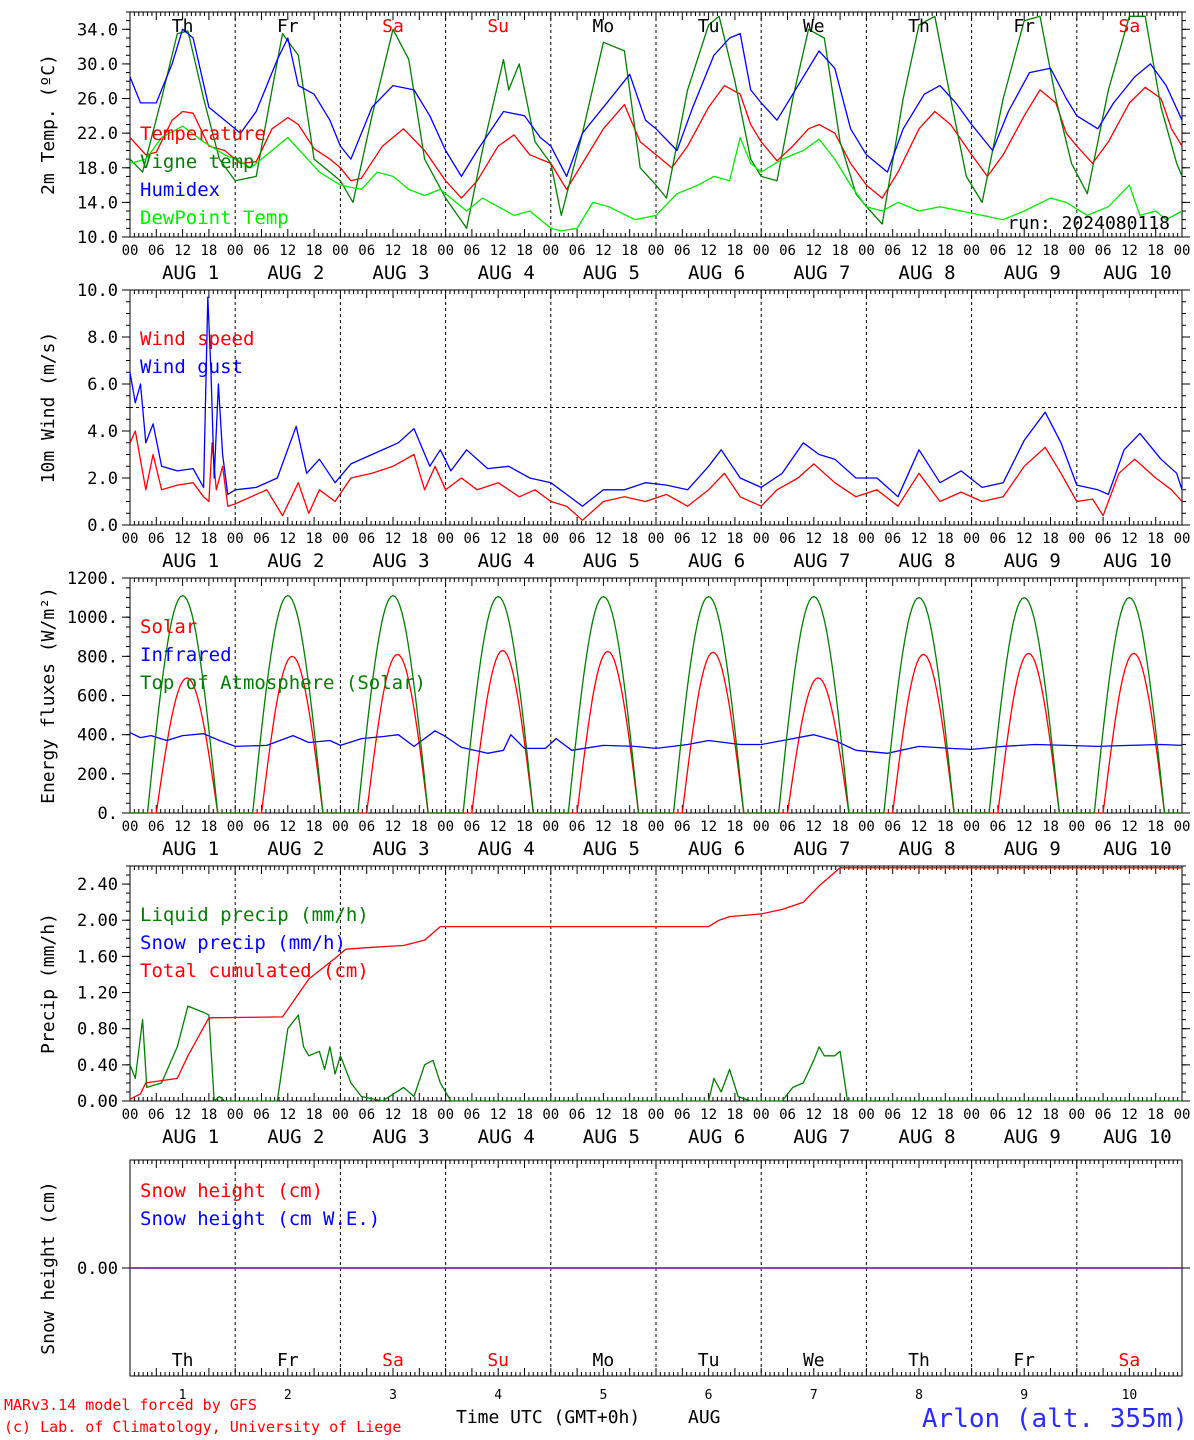 The width and height of the screenshot is (1194, 1440). Describe the element at coordinates (655, 983) in the screenshot. I see `series-total-cumulated-cm` at that location.